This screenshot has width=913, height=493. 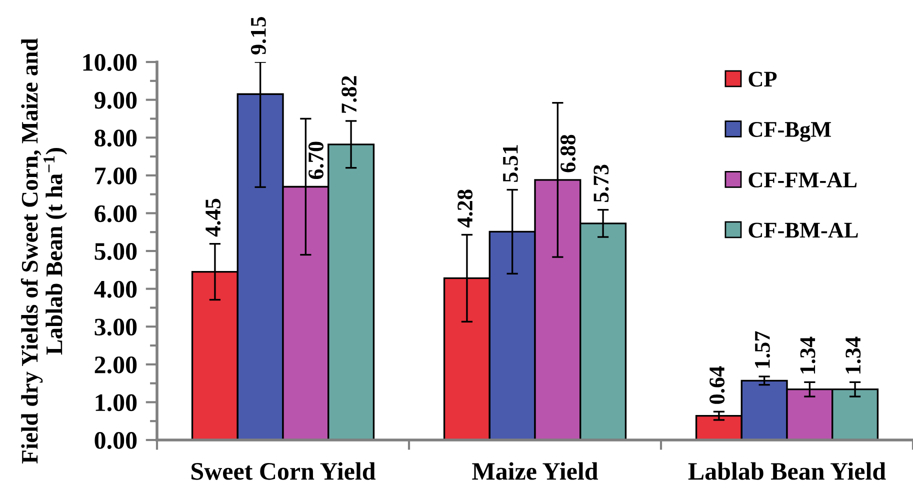 I want to click on y-tick-label: 6.00, so click(x=115, y=213).